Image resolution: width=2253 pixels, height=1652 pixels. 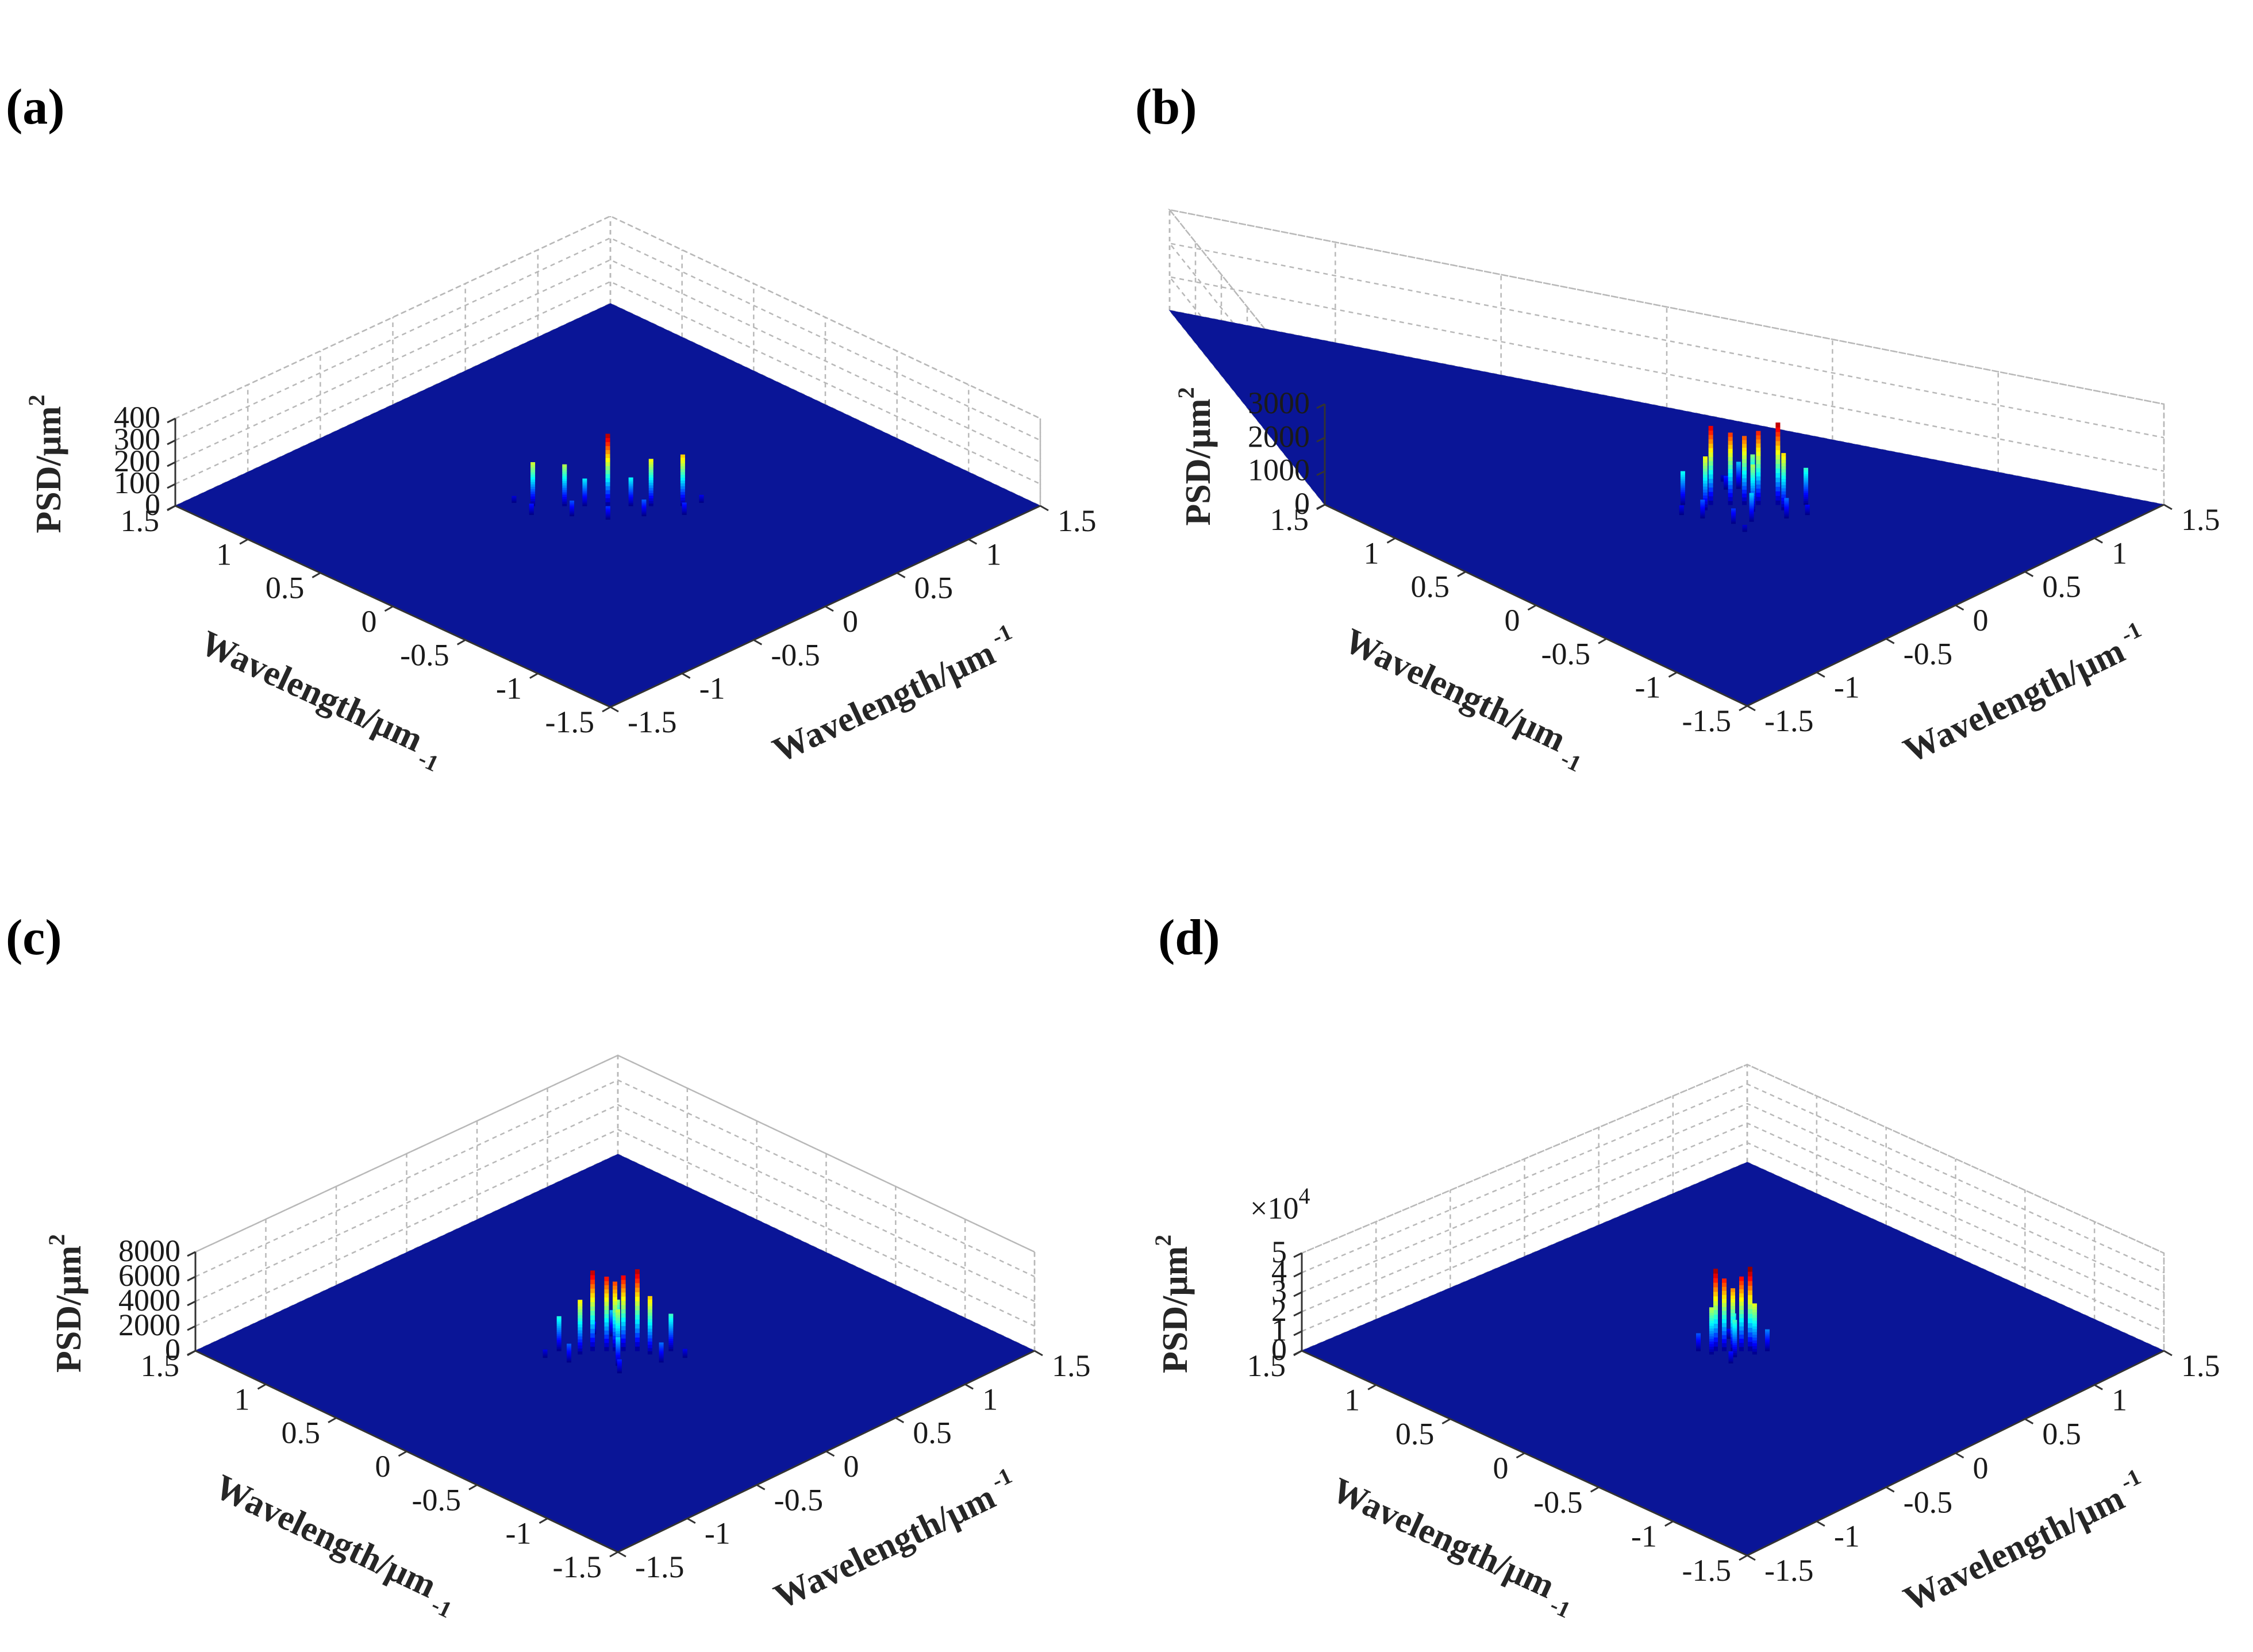 What do you see at coordinates (1733, 1197) in the screenshot?
I see `z-gridline` at bounding box center [1733, 1197].